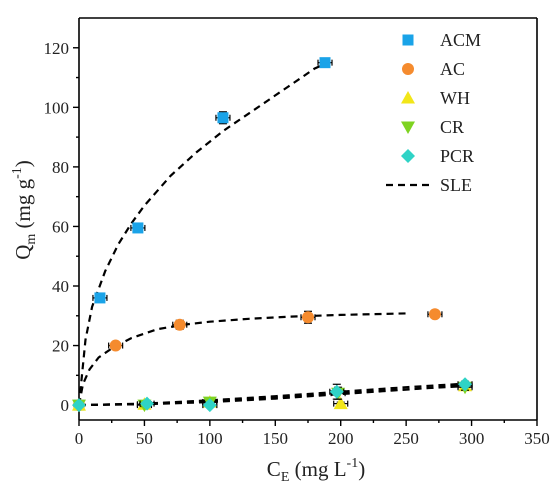  Describe the element at coordinates (455, 98) in the screenshot. I see `legend-label-wh: WH` at that location.